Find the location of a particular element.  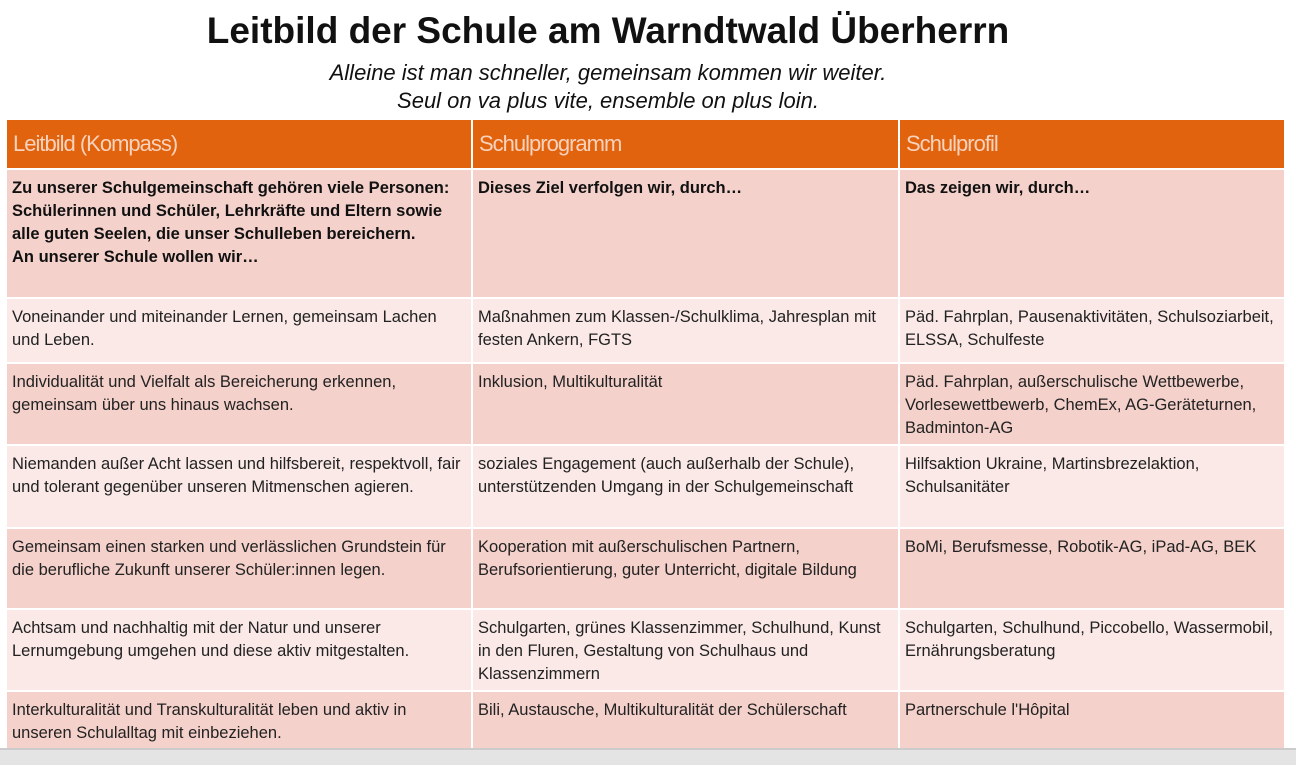

bottom-bar is located at coordinates (648, 756).